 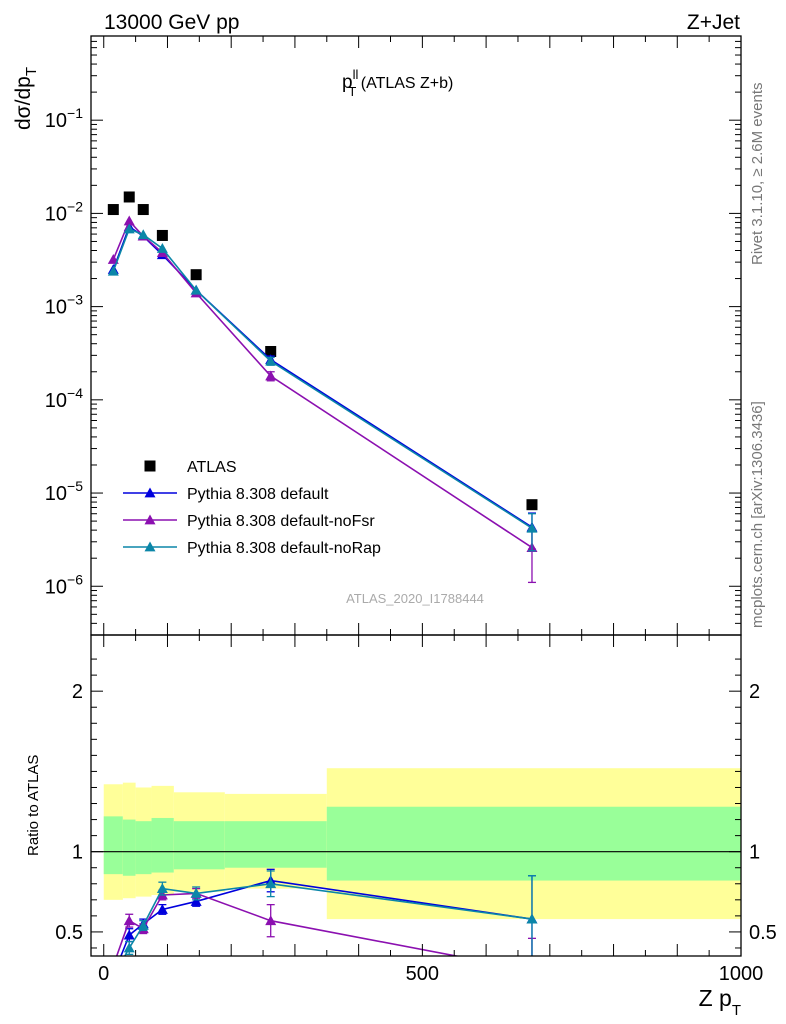 I want to click on top-y-axis-label-sub: T, so click(x=31, y=71).